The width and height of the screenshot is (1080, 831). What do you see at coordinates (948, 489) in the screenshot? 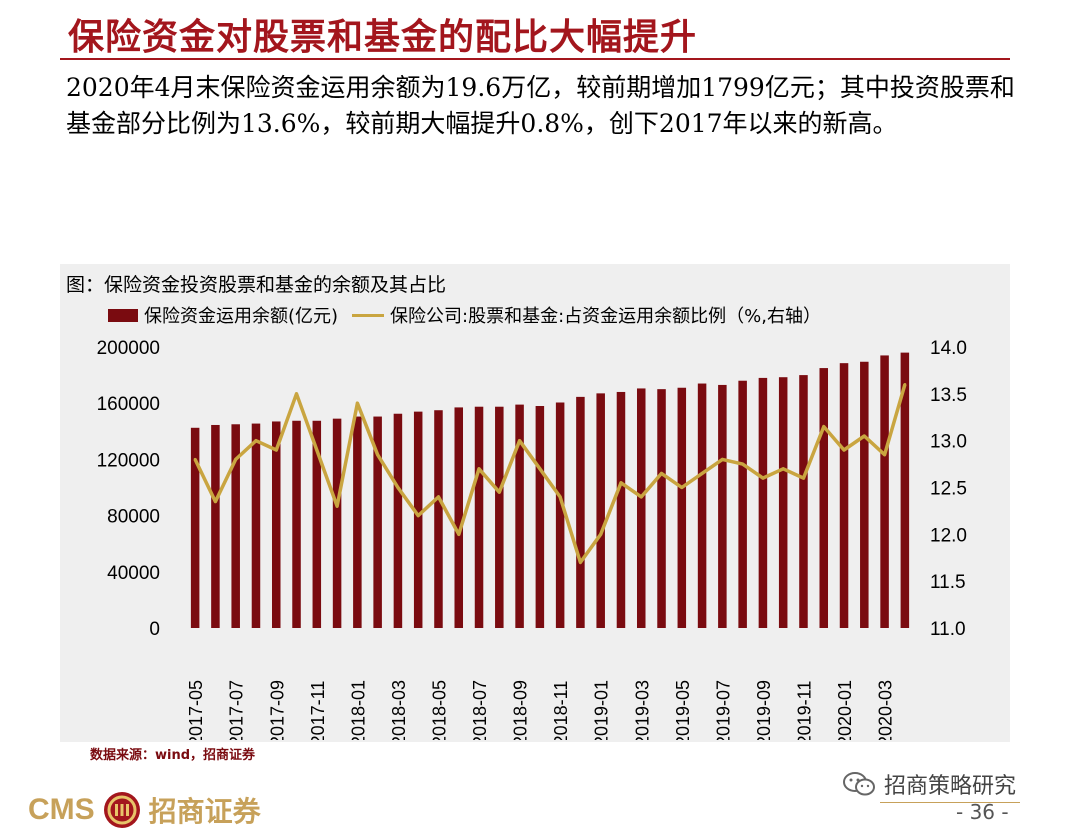
I see `y-right-tick-label: 12.5` at bounding box center [948, 489].